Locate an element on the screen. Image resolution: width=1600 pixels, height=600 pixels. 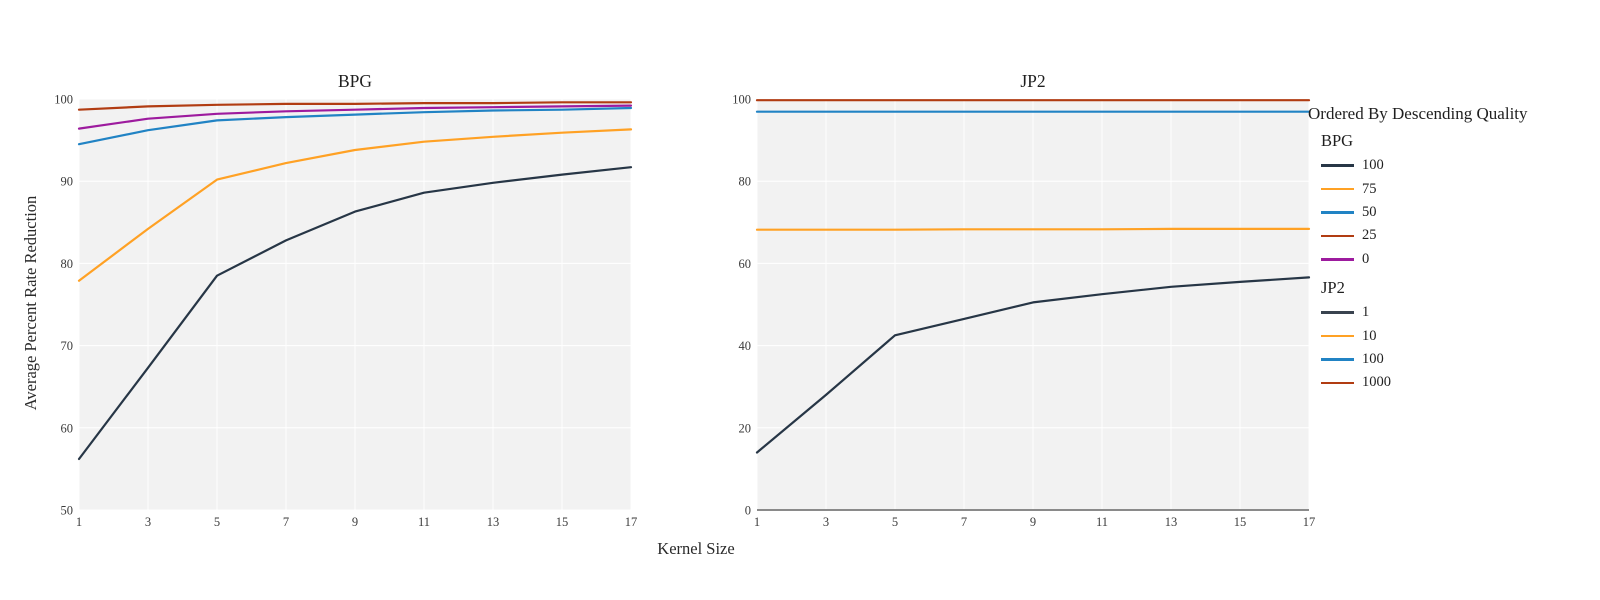
legend-item-bpg-50: 50 is located at coordinates (1457, 212).